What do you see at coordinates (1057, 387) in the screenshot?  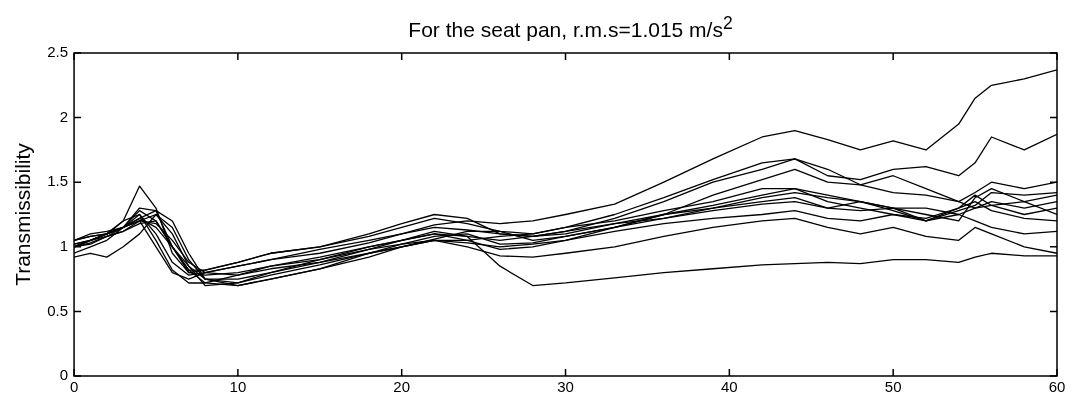 I see `x-tick-label: 60` at bounding box center [1057, 387].